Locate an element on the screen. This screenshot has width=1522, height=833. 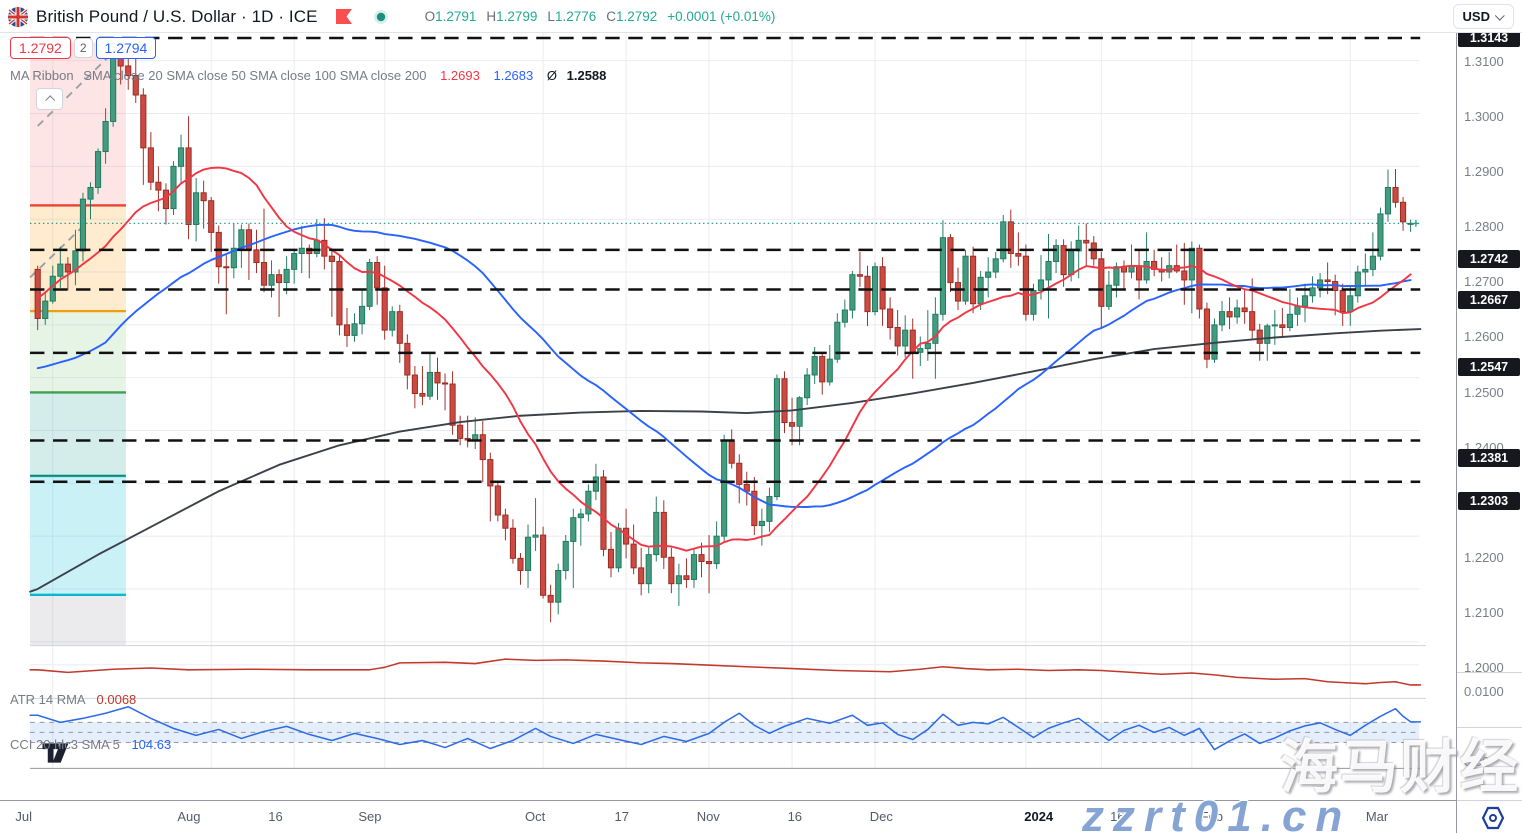
ma-ribbon-name: MA Ribbon is located at coordinates (42, 75).